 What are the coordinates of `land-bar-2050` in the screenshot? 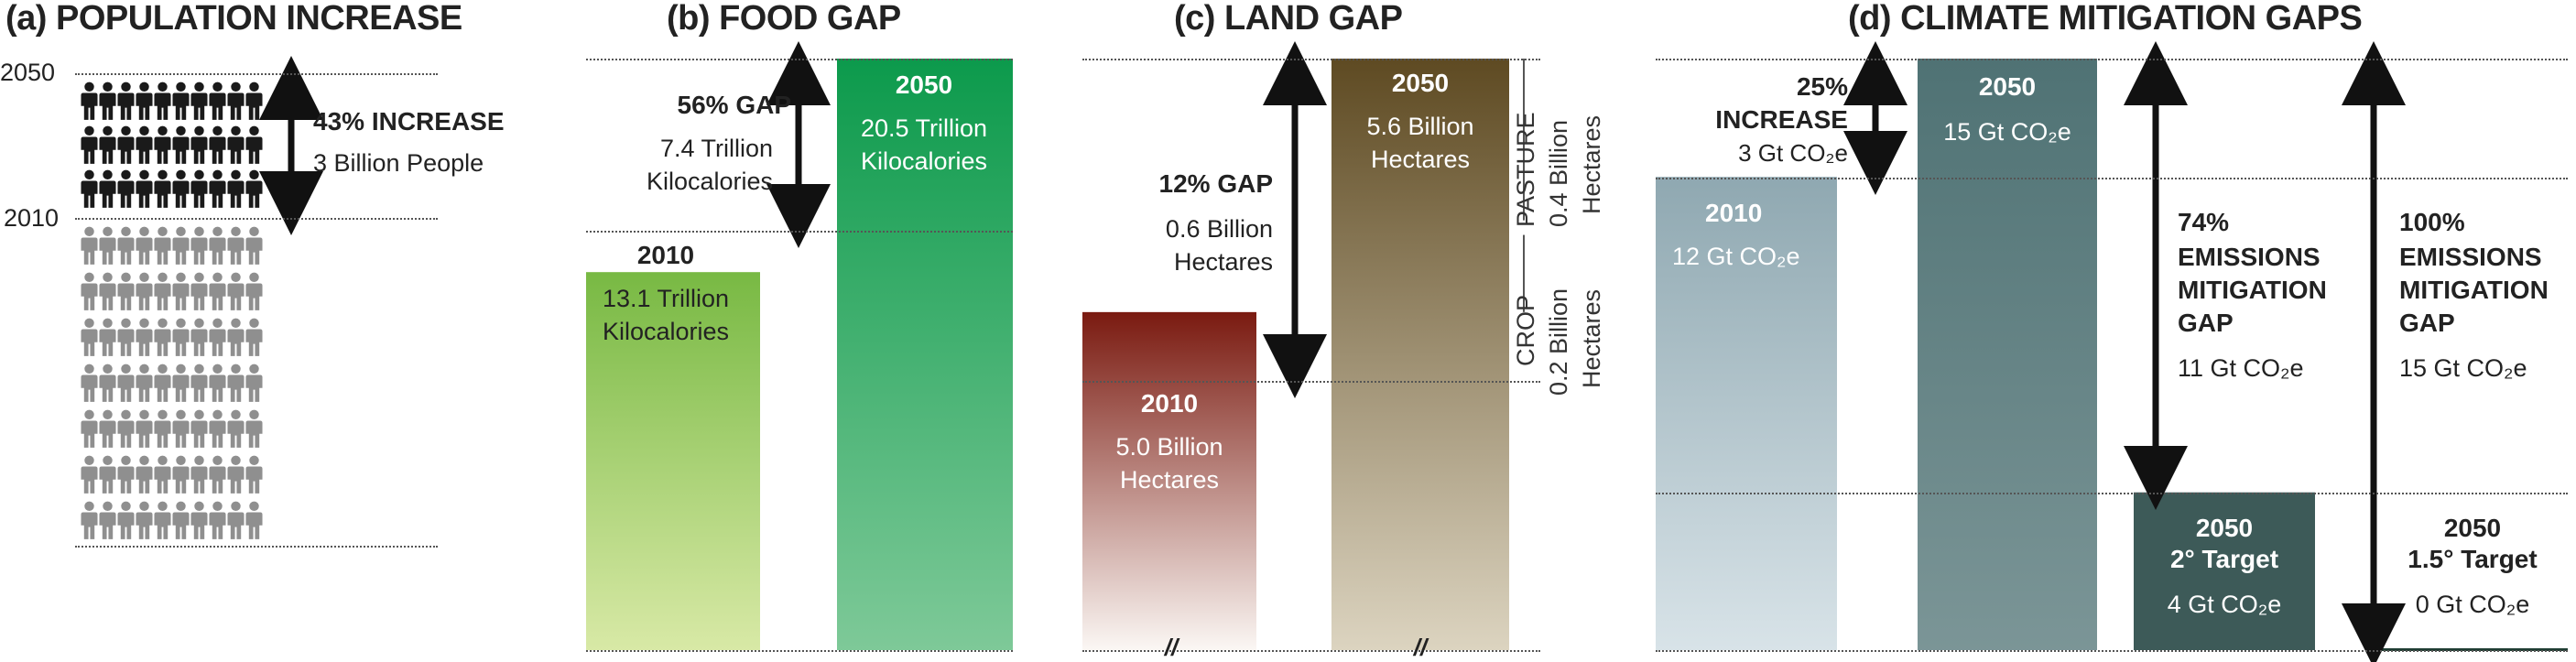 It's located at (1420, 354).